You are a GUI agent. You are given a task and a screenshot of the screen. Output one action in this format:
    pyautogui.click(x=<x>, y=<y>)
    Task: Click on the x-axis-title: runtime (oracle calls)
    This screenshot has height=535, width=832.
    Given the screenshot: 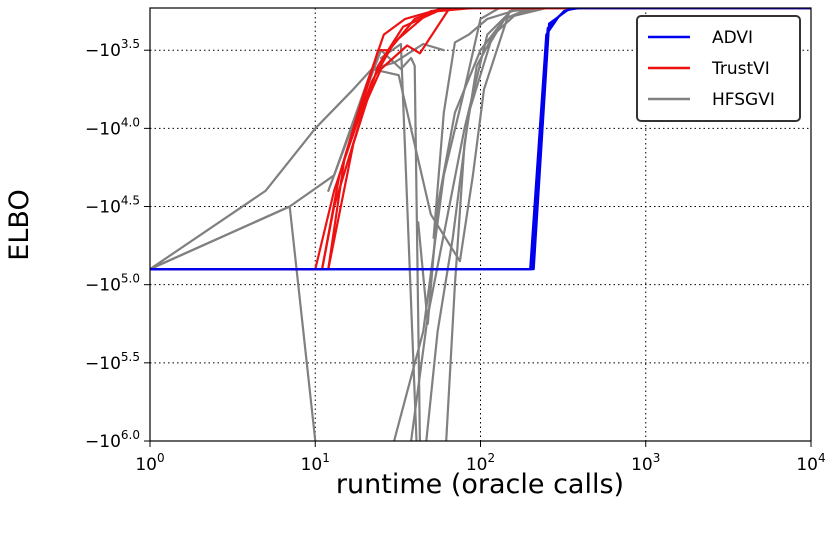 What is the action you would take?
    pyautogui.click(x=480, y=484)
    